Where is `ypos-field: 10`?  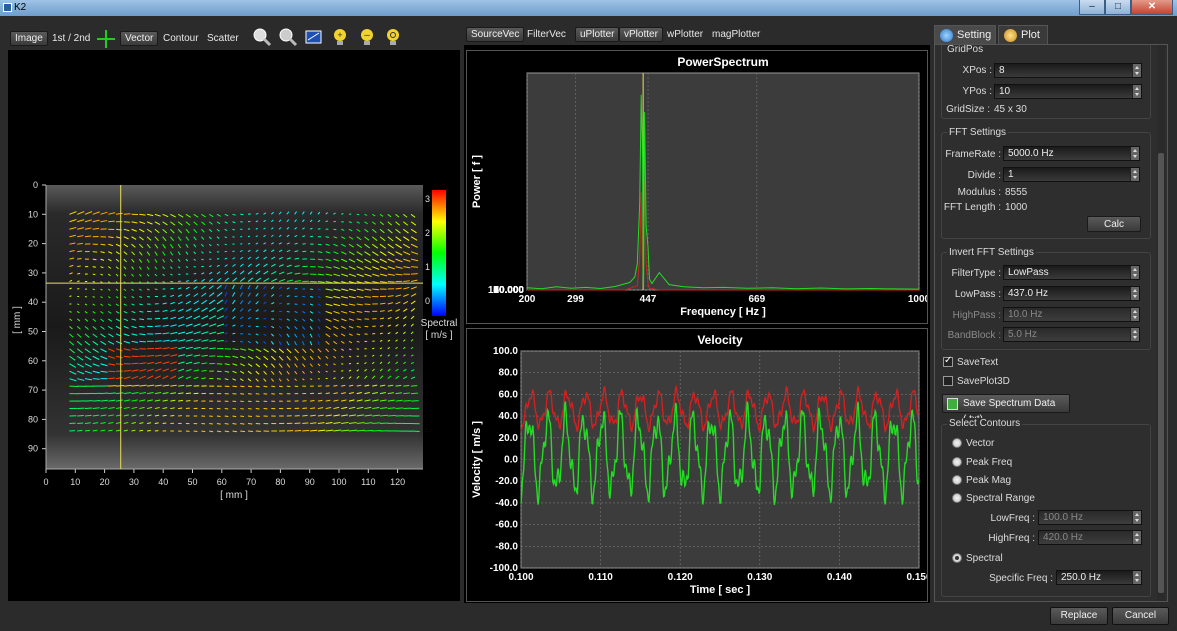 ypos-field: 10 is located at coordinates (1068, 91).